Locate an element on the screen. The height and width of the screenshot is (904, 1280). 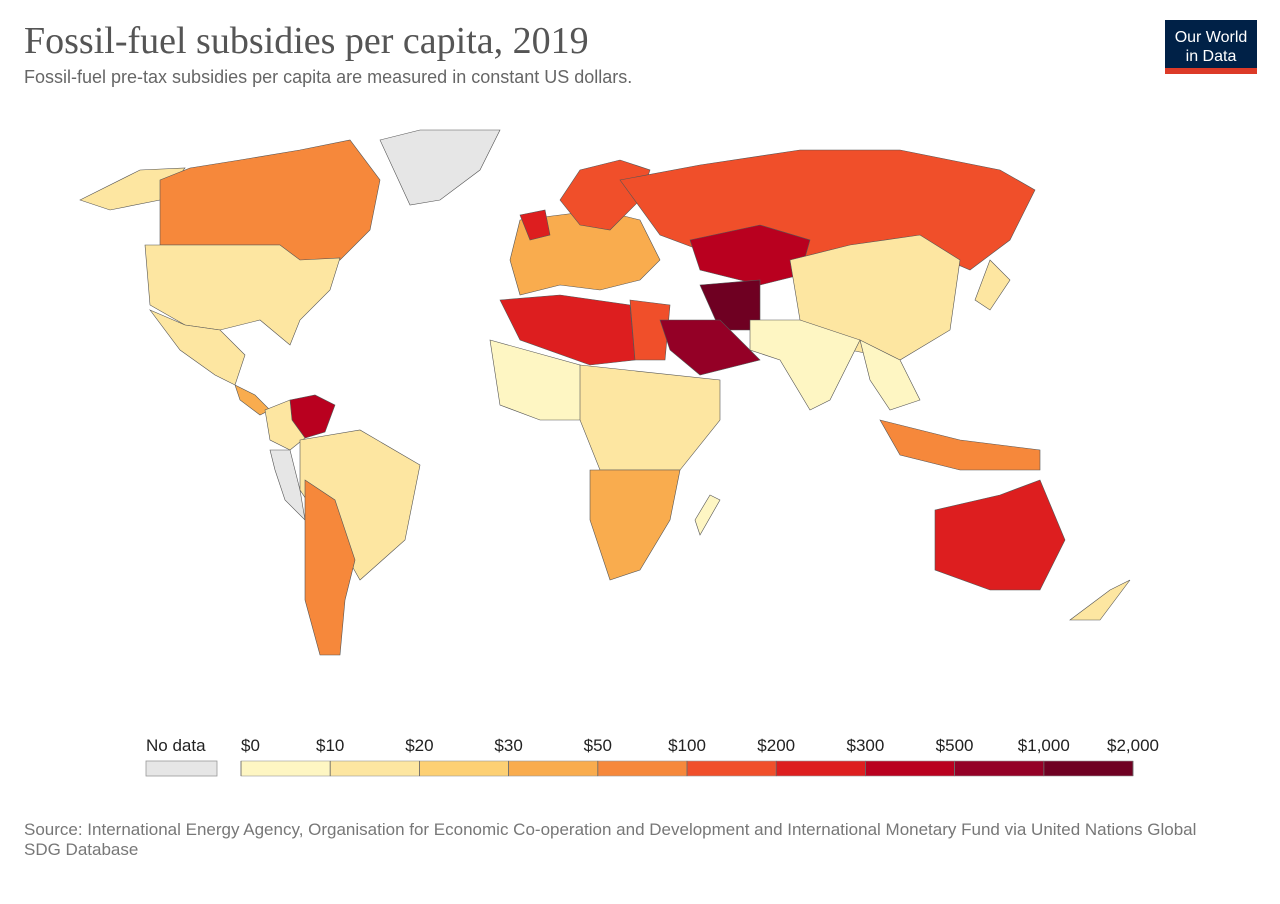
greenland is located at coordinates (440, 167).